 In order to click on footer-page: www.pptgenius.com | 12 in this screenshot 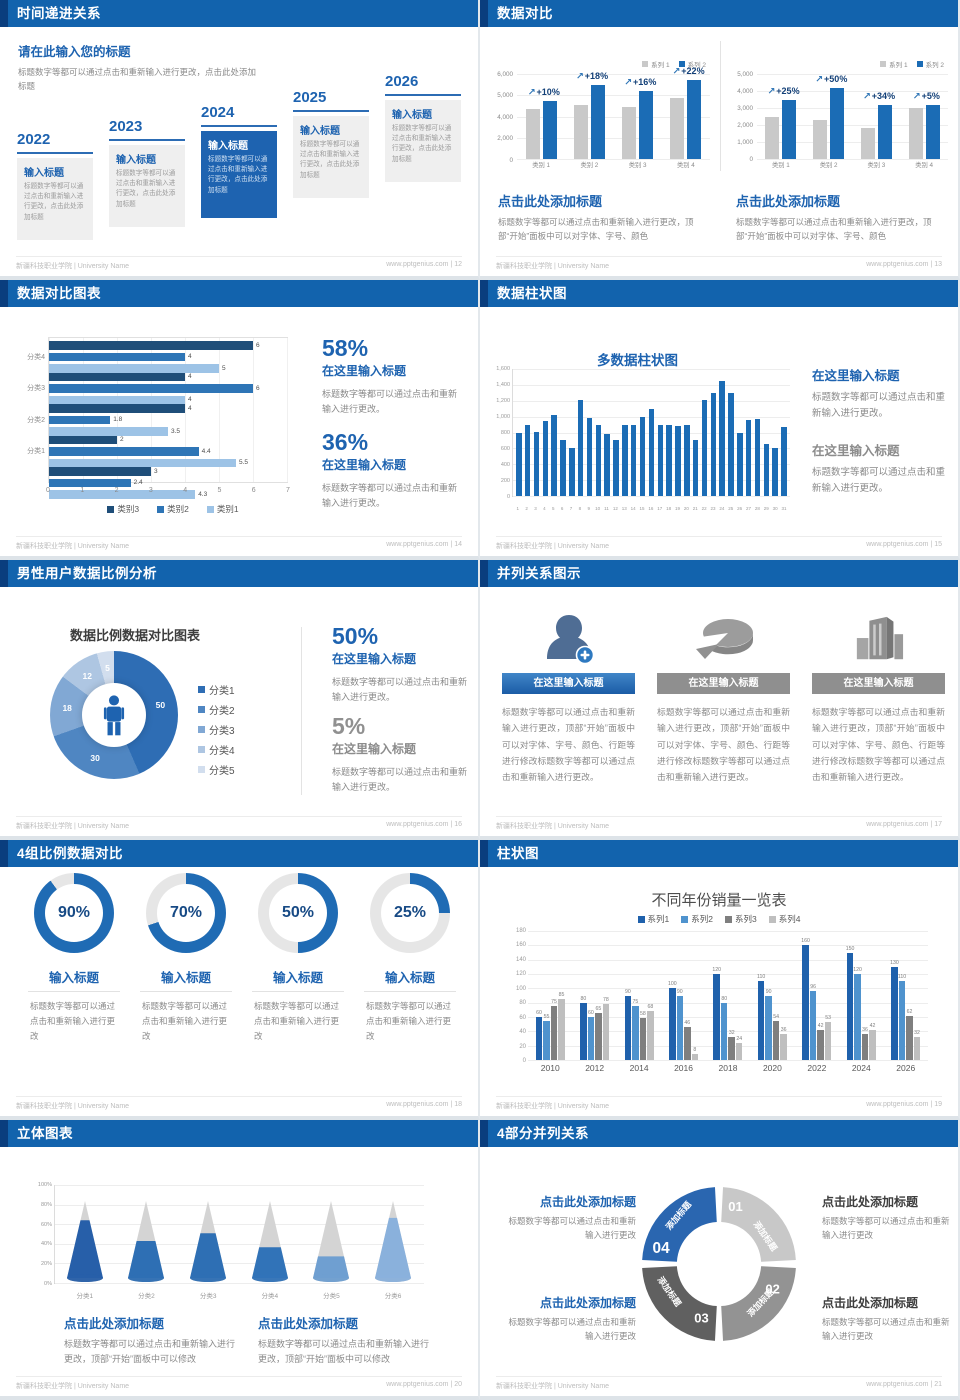, I will do `click(424, 264)`.